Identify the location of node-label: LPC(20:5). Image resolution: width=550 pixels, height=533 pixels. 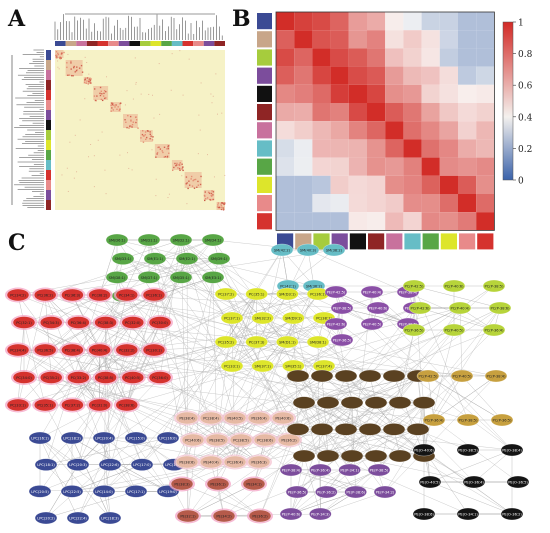
(40, 492).